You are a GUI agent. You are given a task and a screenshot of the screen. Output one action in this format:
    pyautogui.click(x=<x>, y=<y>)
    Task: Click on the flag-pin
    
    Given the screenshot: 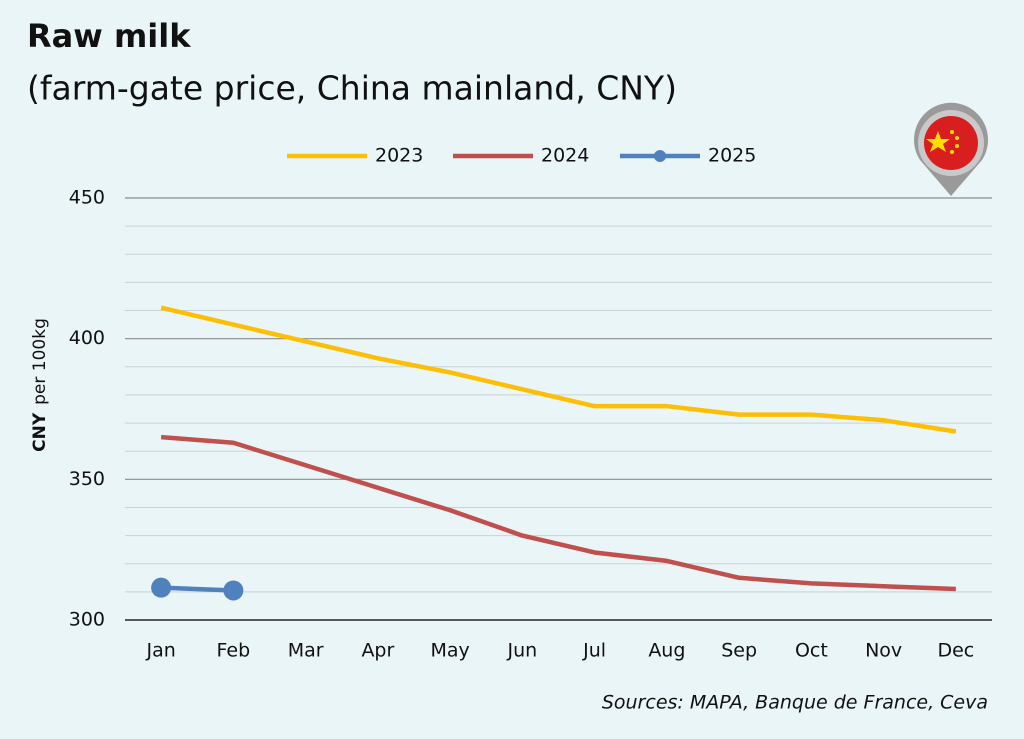 What is the action you would take?
    pyautogui.click(x=951, y=149)
    